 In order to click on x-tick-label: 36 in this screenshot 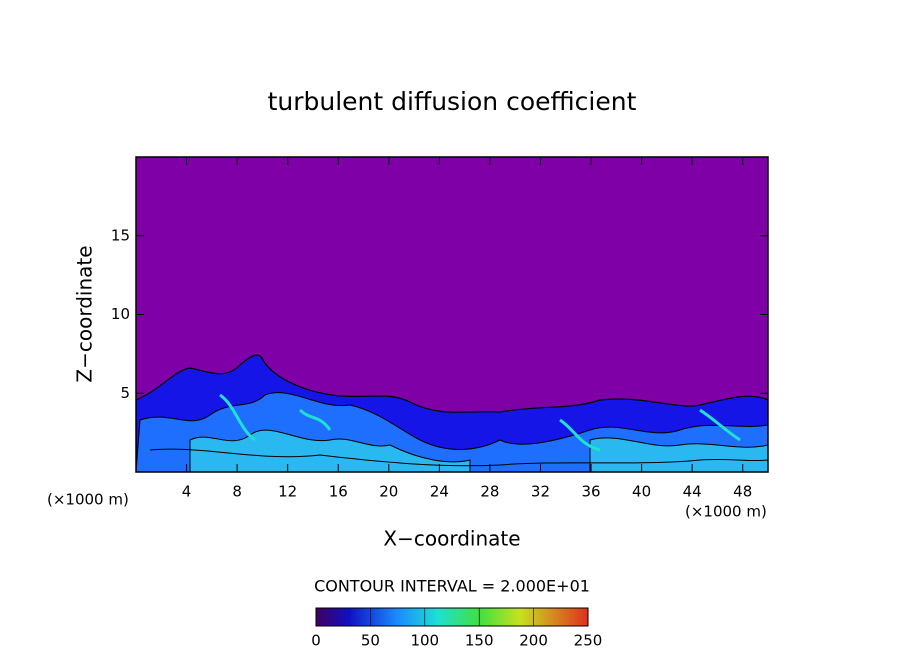, I will do `click(590, 492)`.